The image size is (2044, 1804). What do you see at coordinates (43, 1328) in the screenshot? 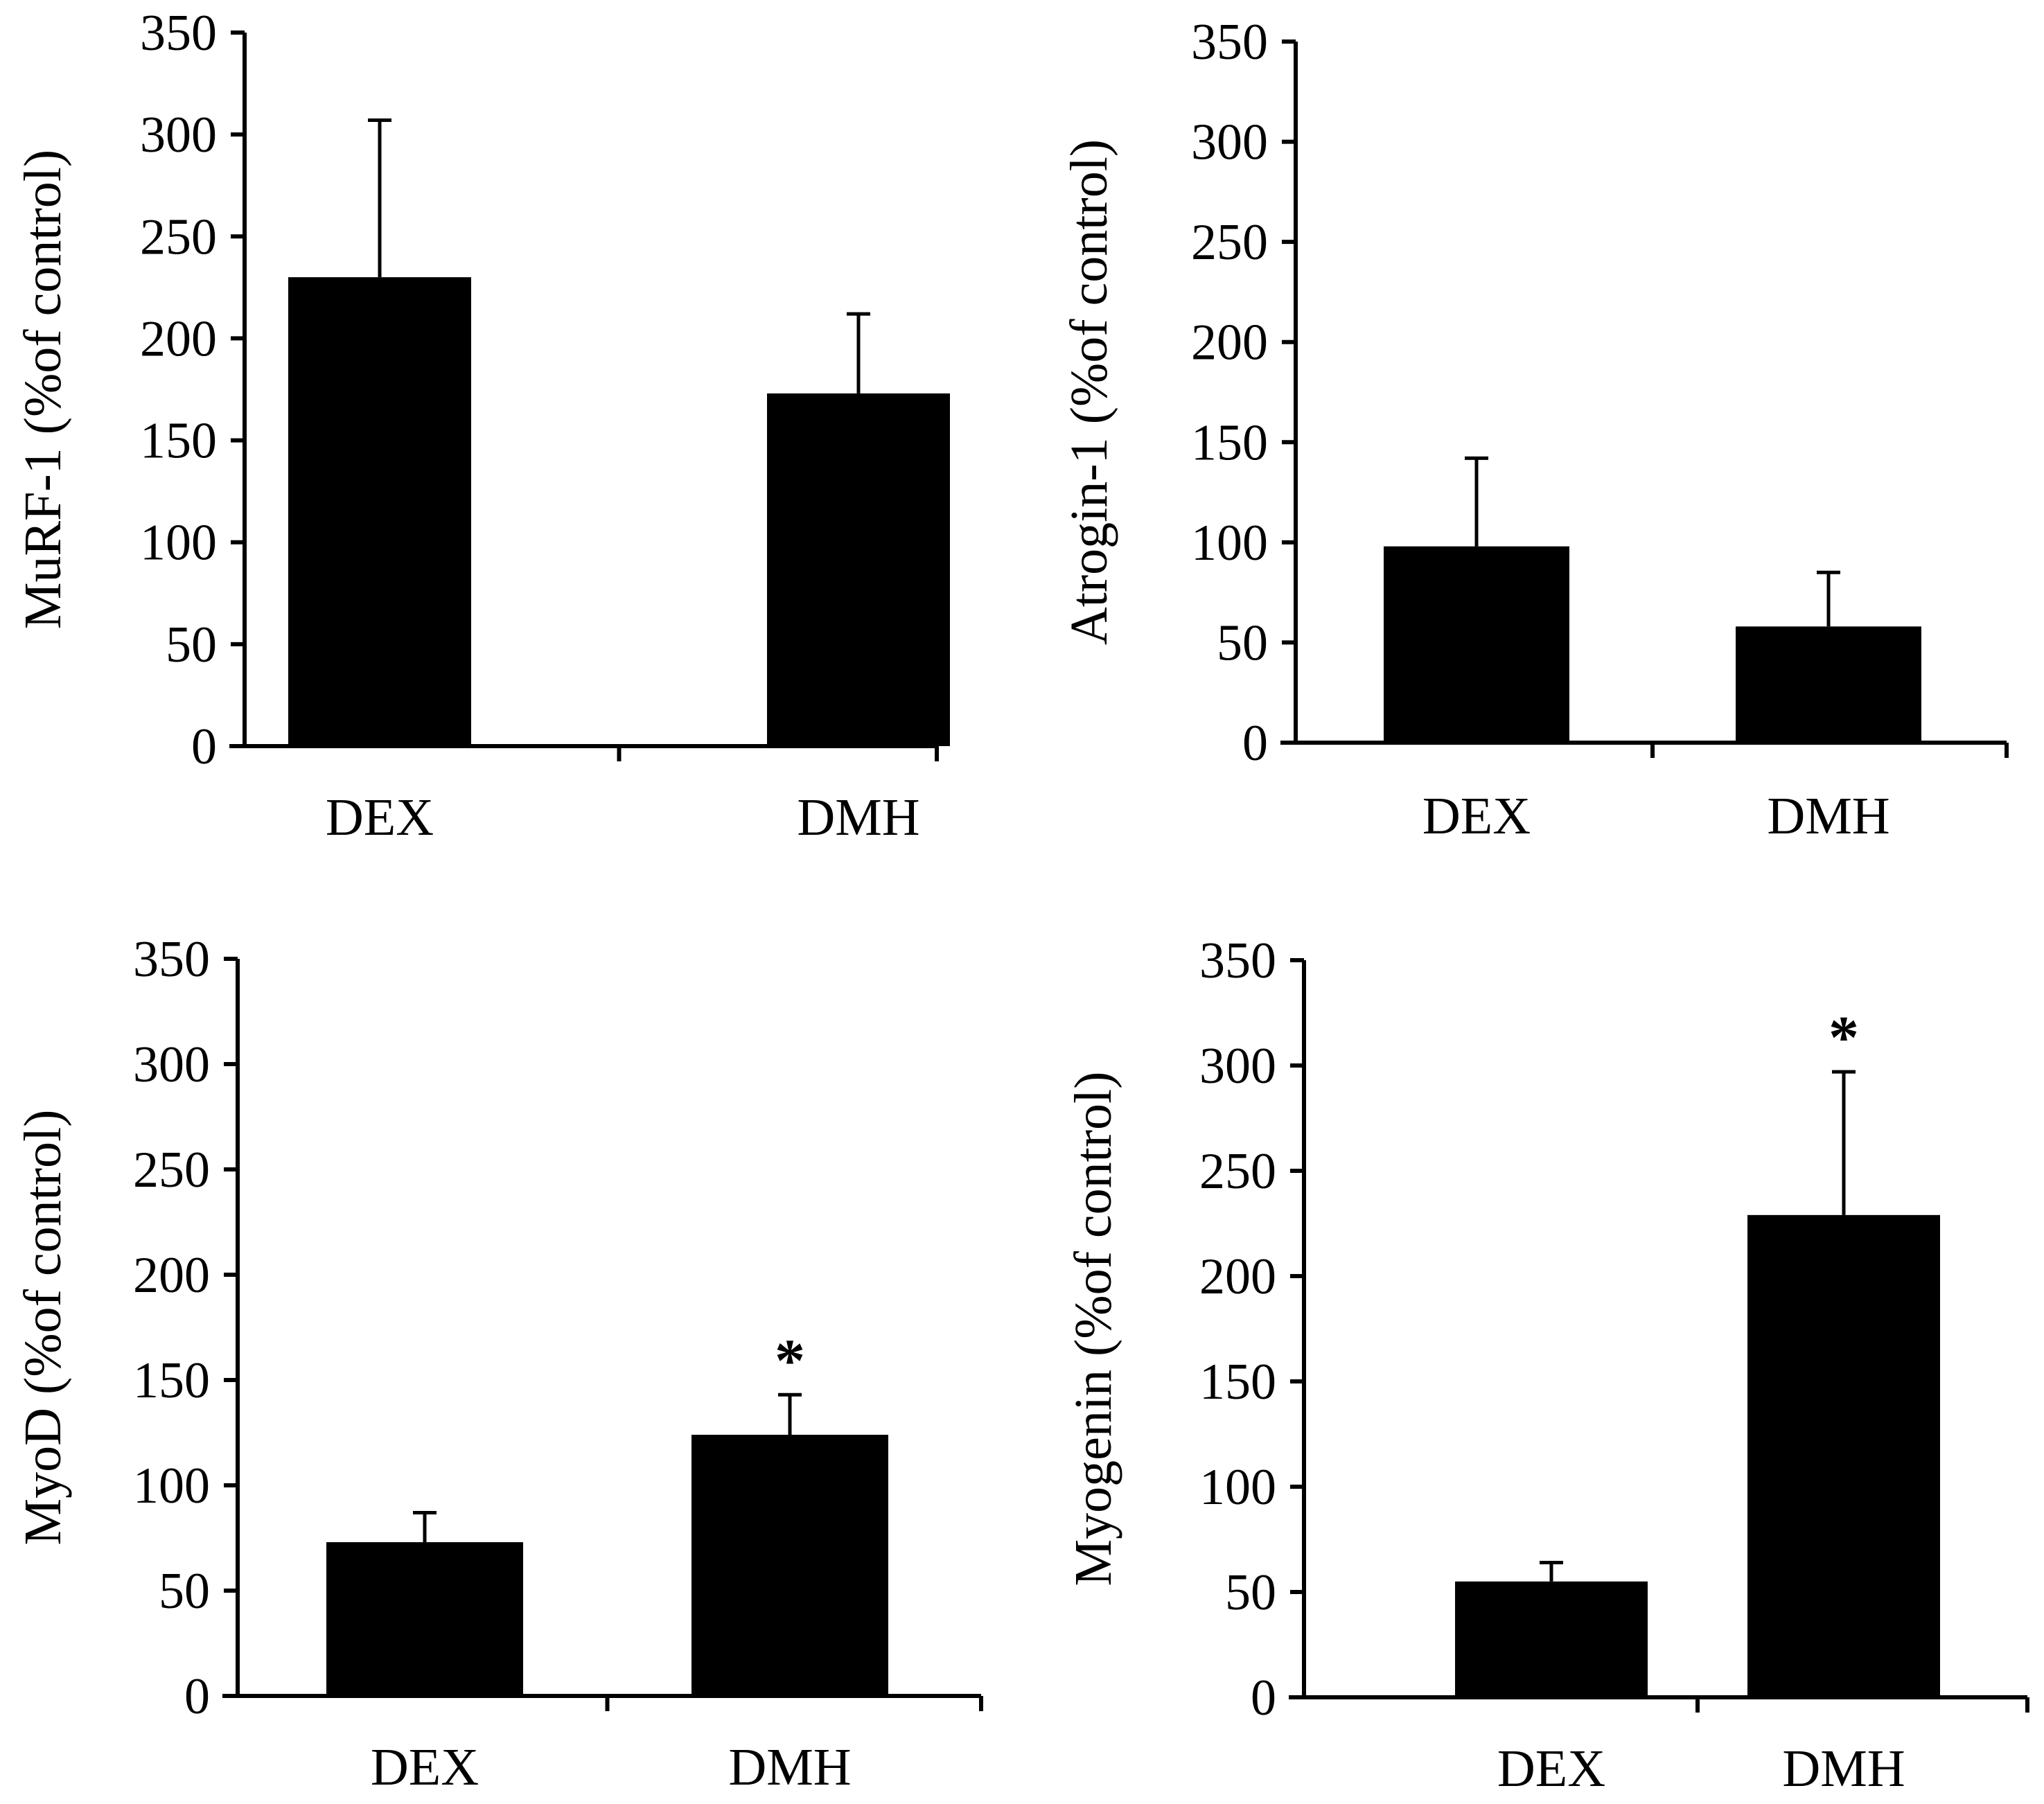
I see `y-axis-title: MyoD (%of control)` at bounding box center [43, 1328].